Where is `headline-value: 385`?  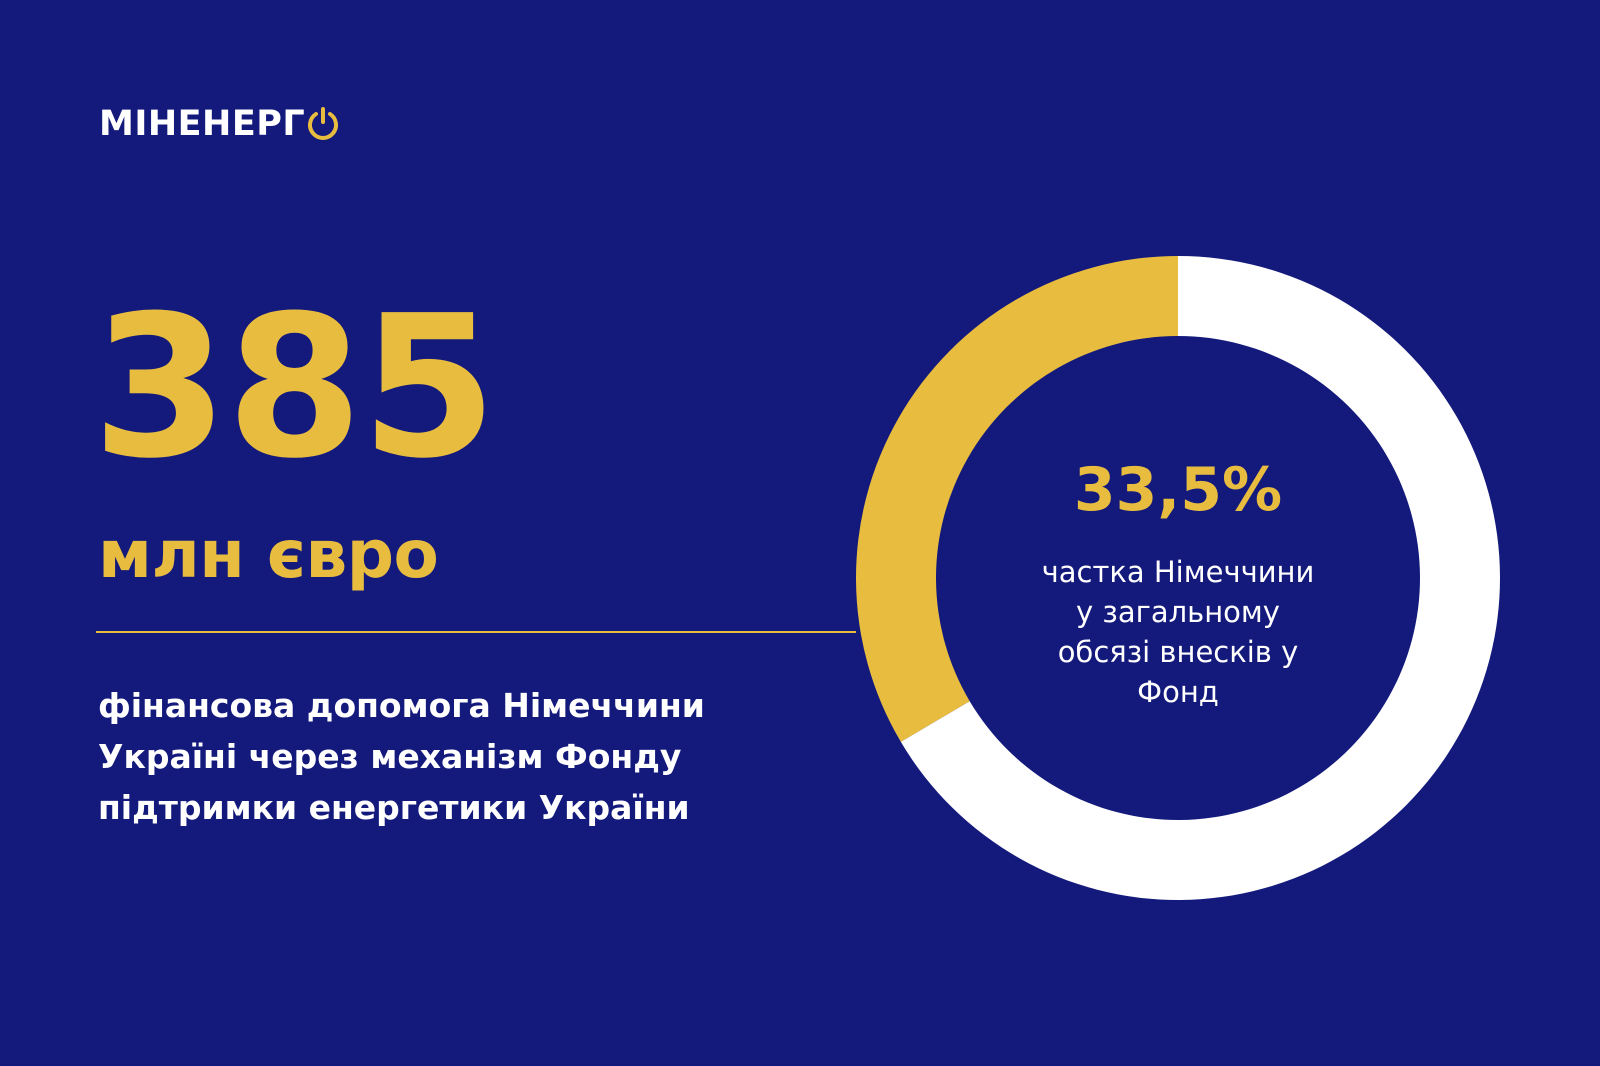
headline-value: 385 is located at coordinates (294, 388).